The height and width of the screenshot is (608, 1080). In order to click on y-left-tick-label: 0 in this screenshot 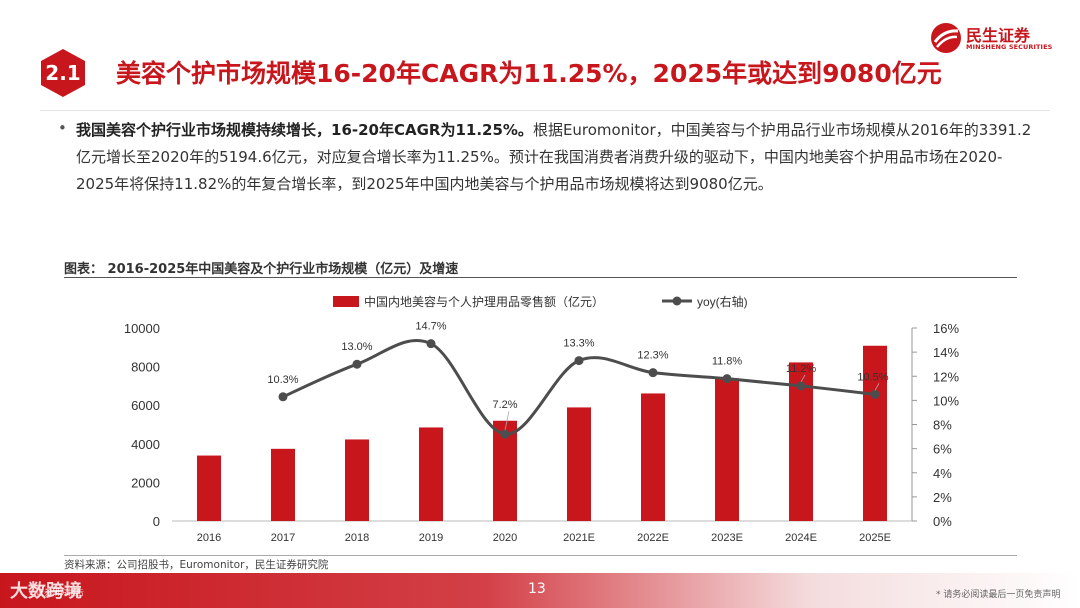, I will do `click(156, 521)`.